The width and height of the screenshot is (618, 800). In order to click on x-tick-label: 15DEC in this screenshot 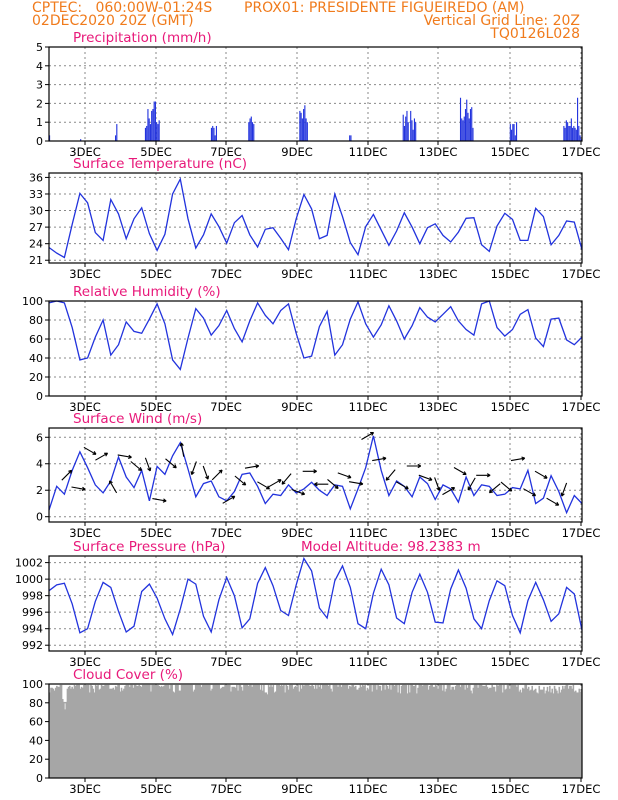, I will do `click(510, 152)`.